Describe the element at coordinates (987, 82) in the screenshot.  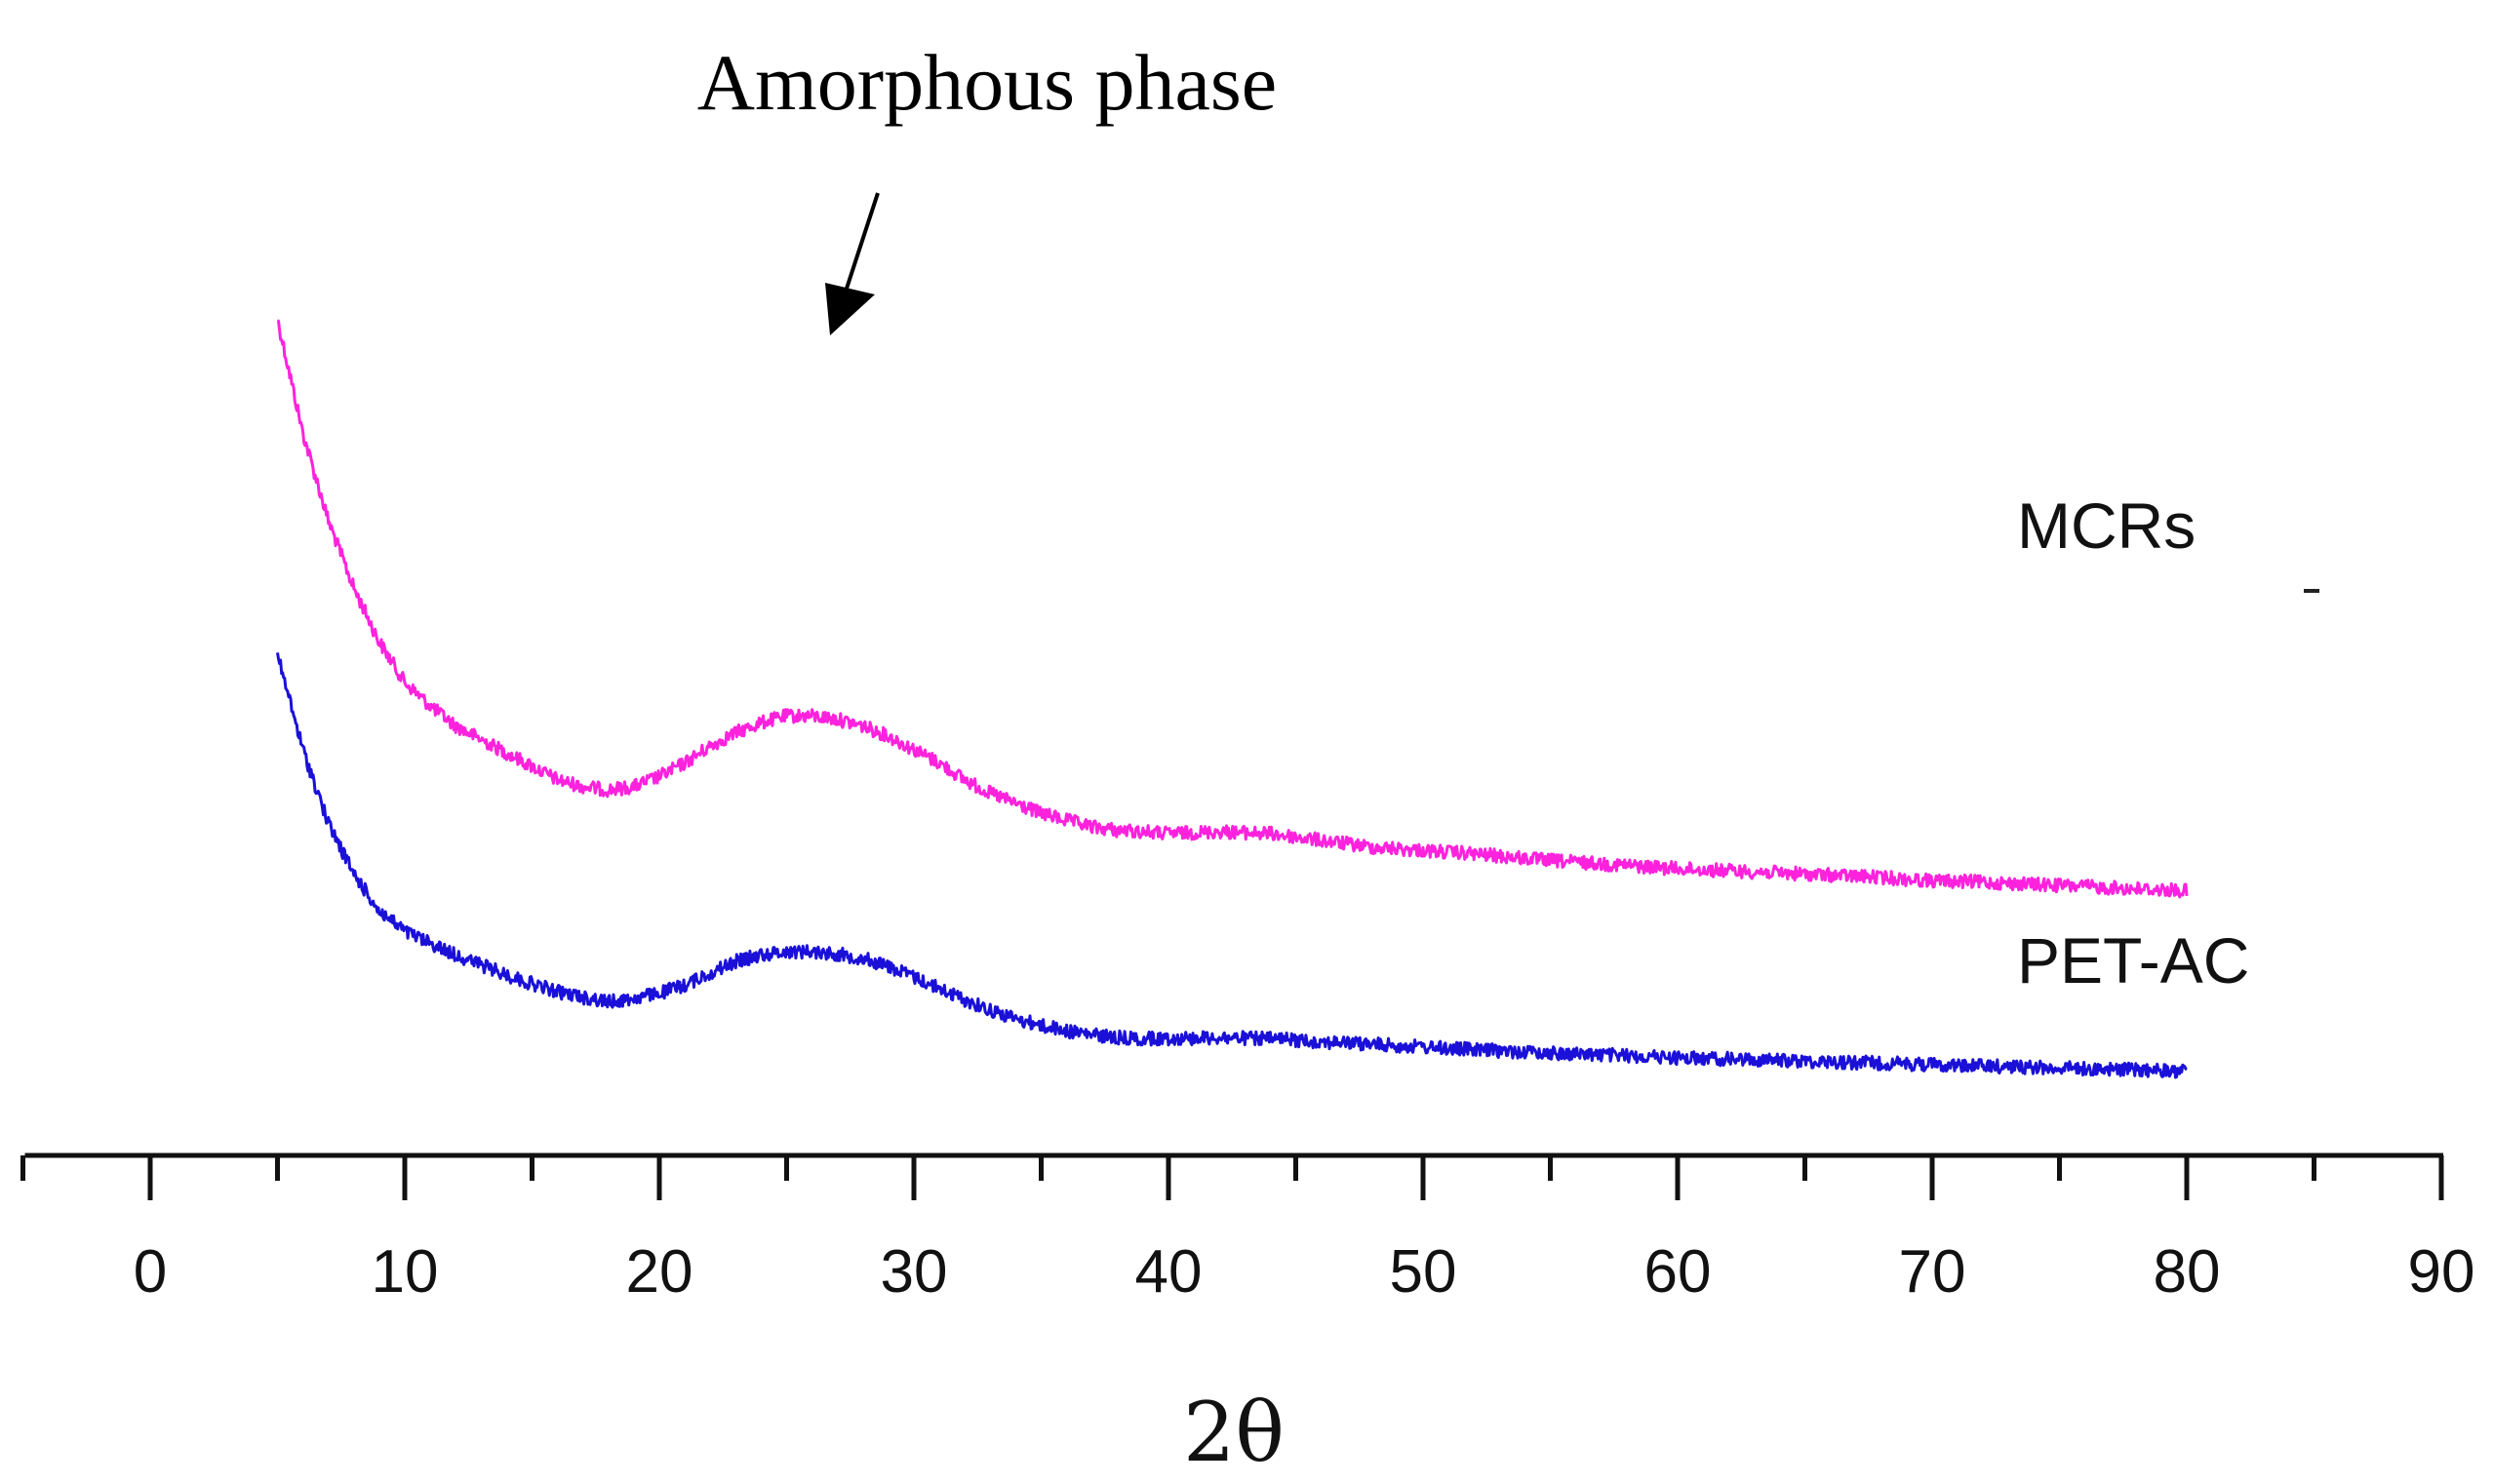
I see `annotation-amorphous-phase: Amorphous phase` at that location.